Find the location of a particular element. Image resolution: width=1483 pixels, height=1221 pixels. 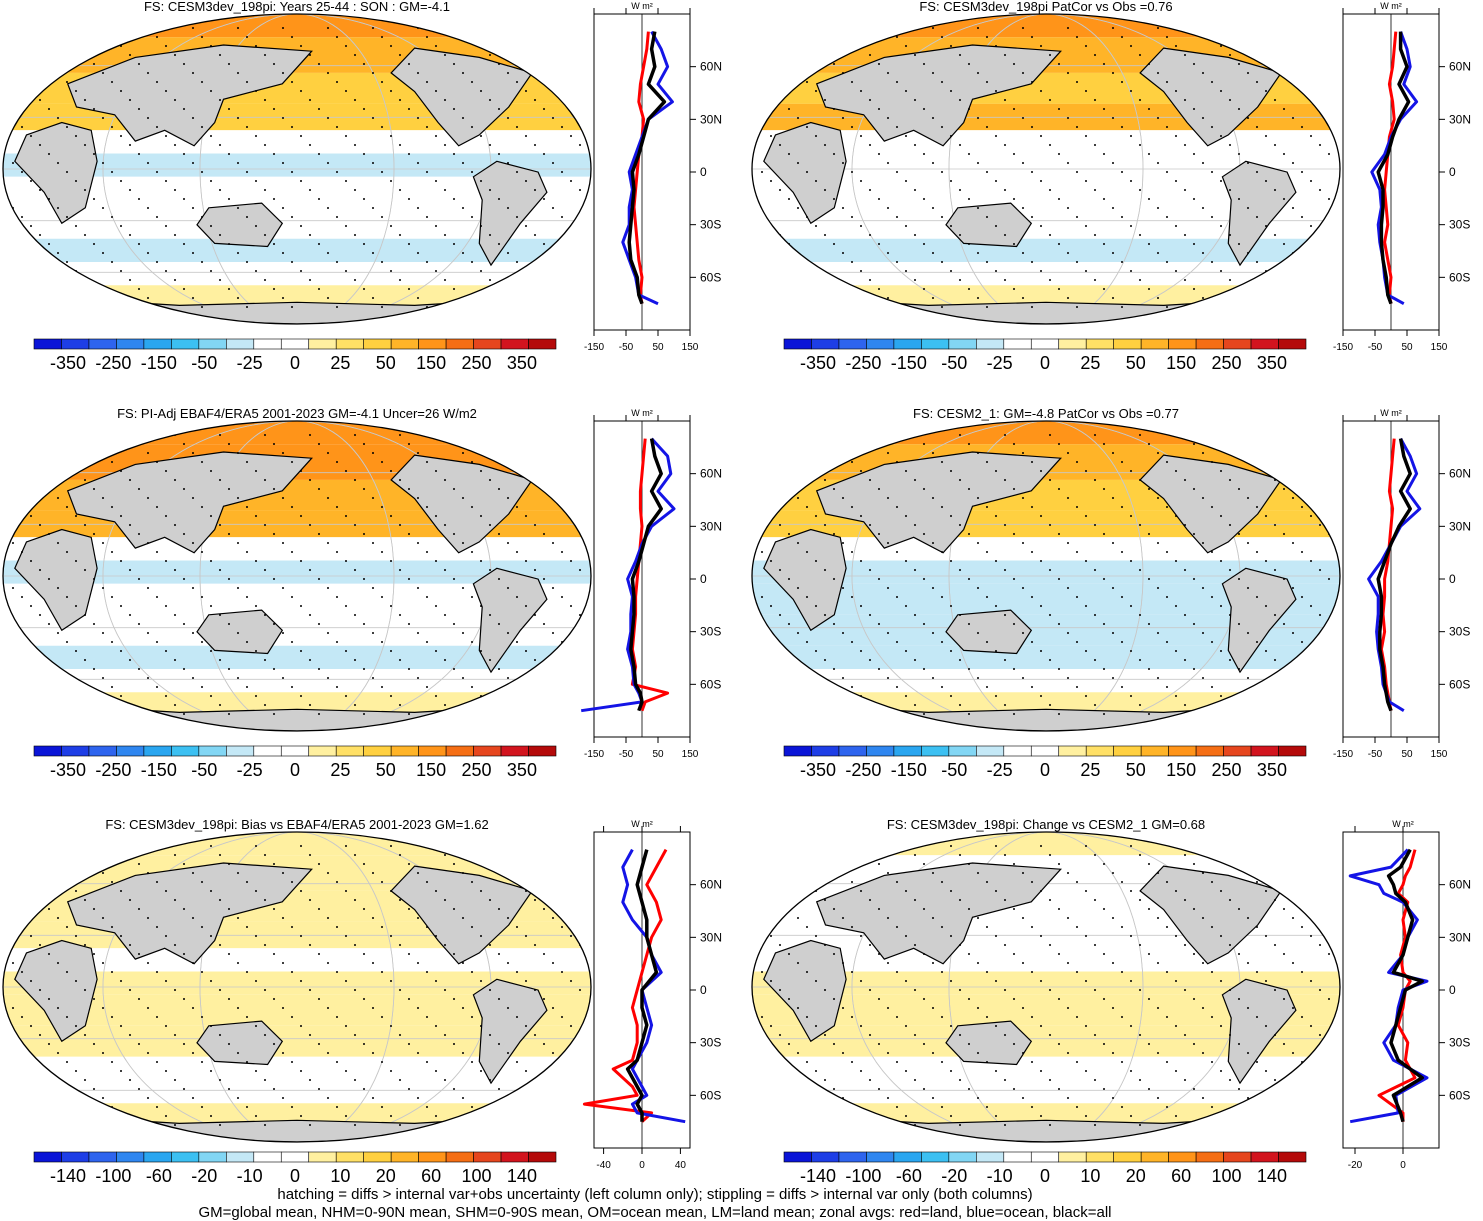

meridian-line is located at coordinates (297, 576).